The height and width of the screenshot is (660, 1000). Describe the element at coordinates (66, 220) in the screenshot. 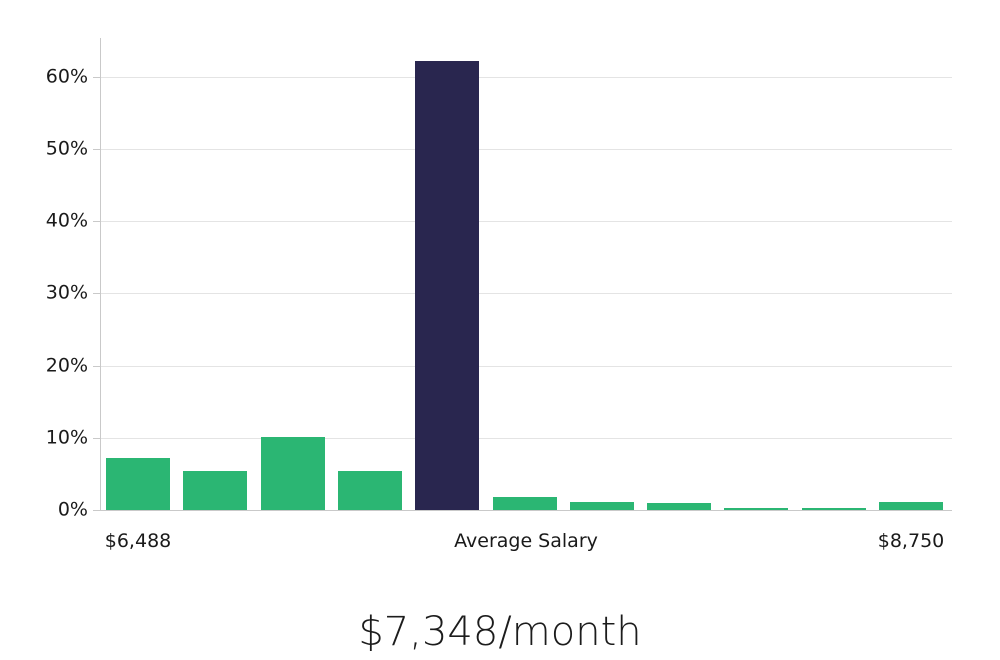

I see `y-tick-label-40%: 40%` at that location.